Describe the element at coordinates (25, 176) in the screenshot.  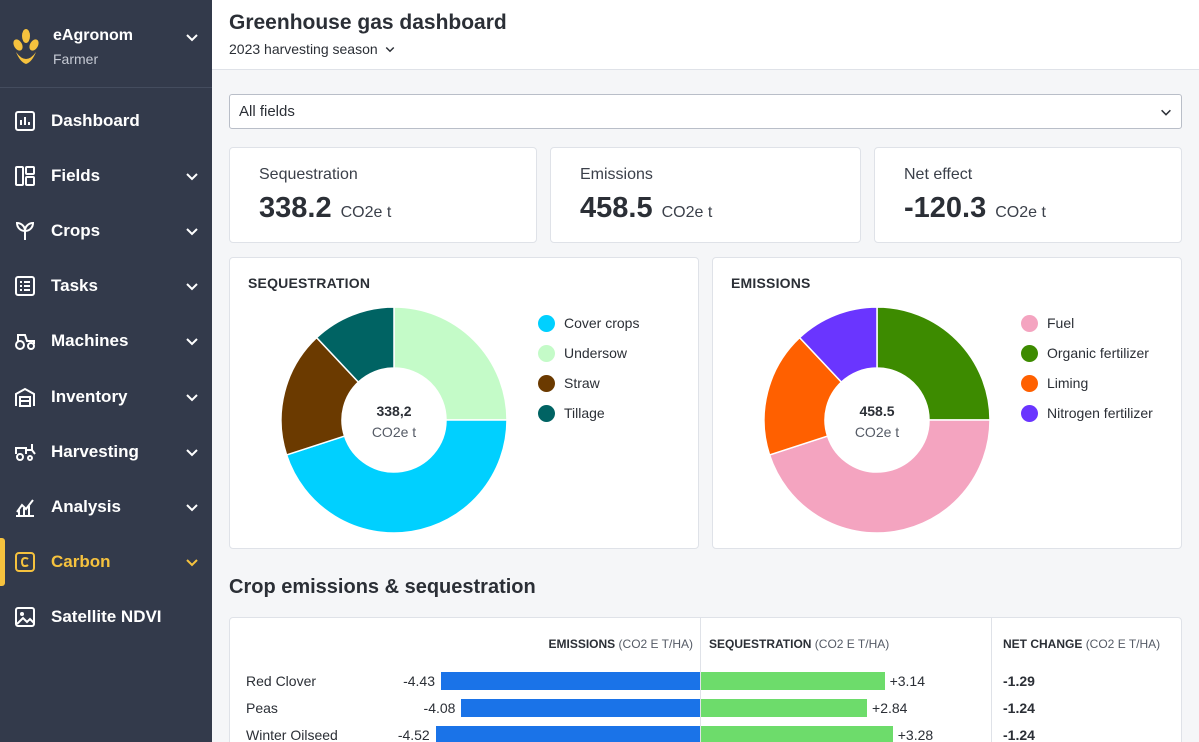
I see `fields-icon` at that location.